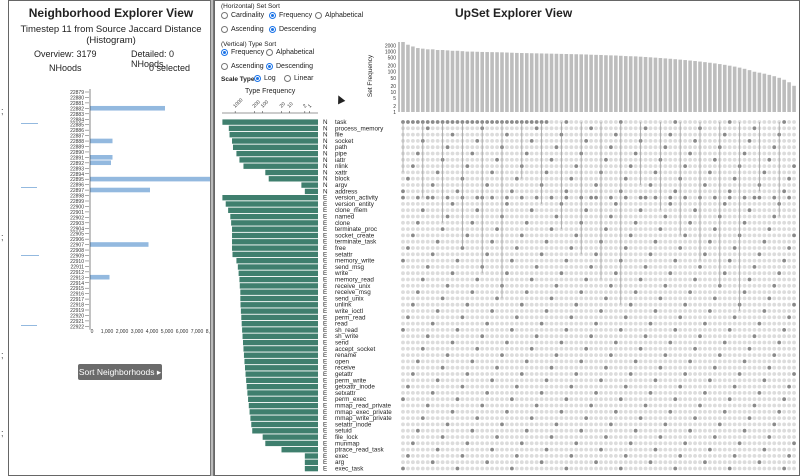  Describe the element at coordinates (77, 153) in the screenshot. I see `histogram-row-label: 22890` at that location.